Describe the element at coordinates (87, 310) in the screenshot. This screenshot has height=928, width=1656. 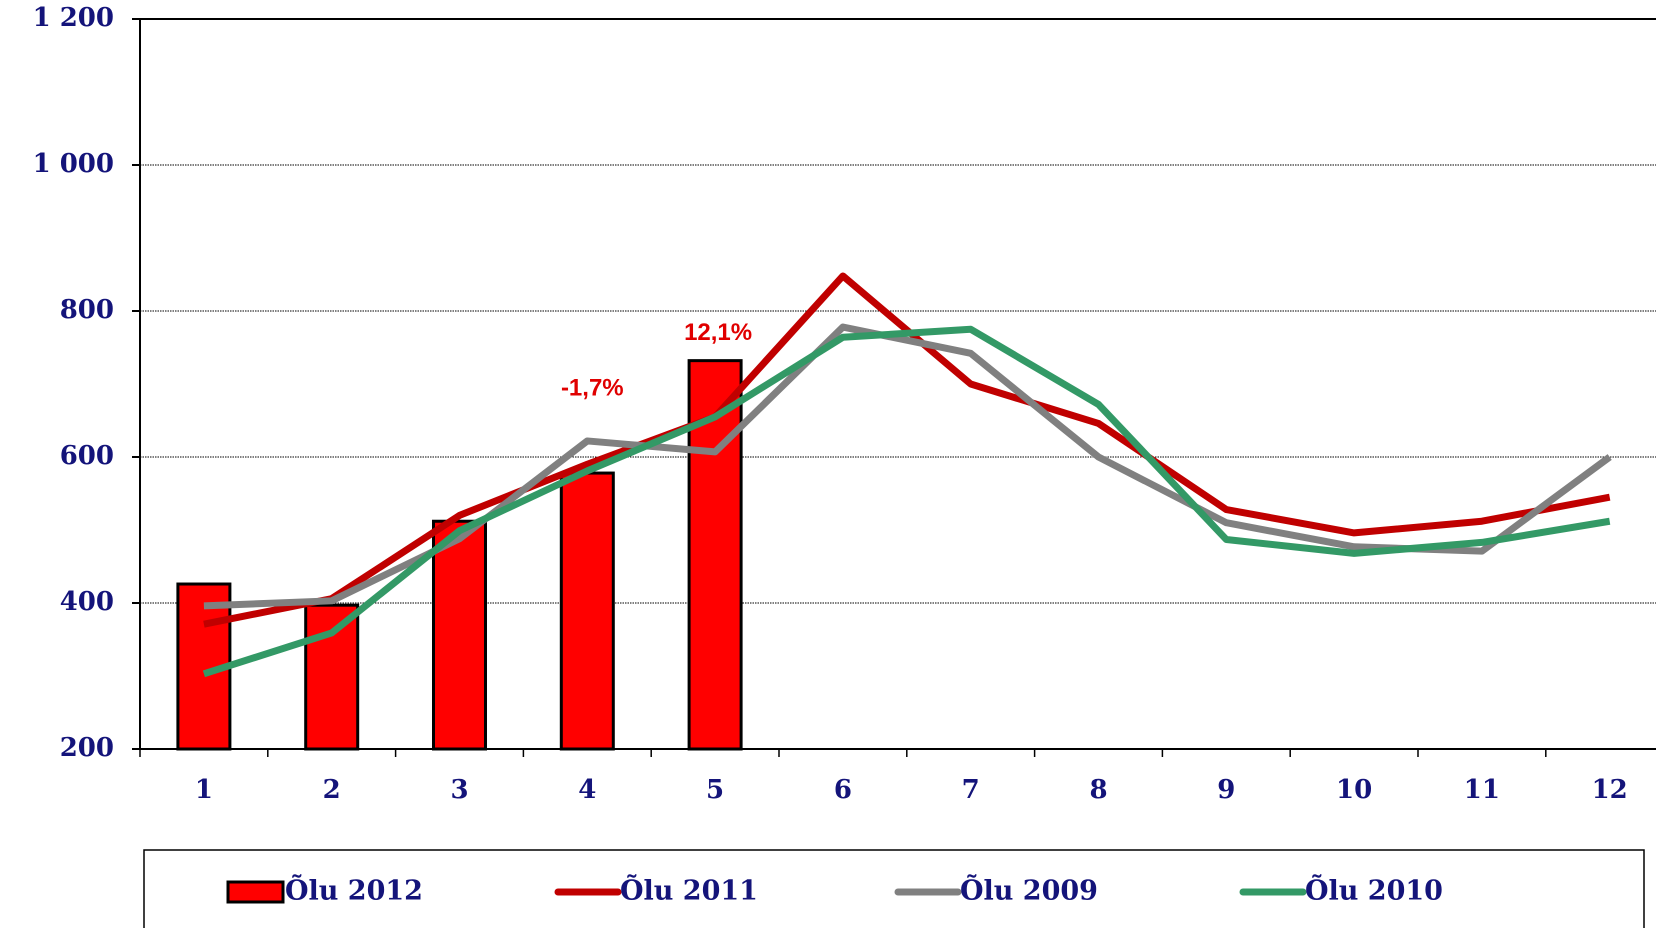
I see `y-tick-label: 800` at that location.